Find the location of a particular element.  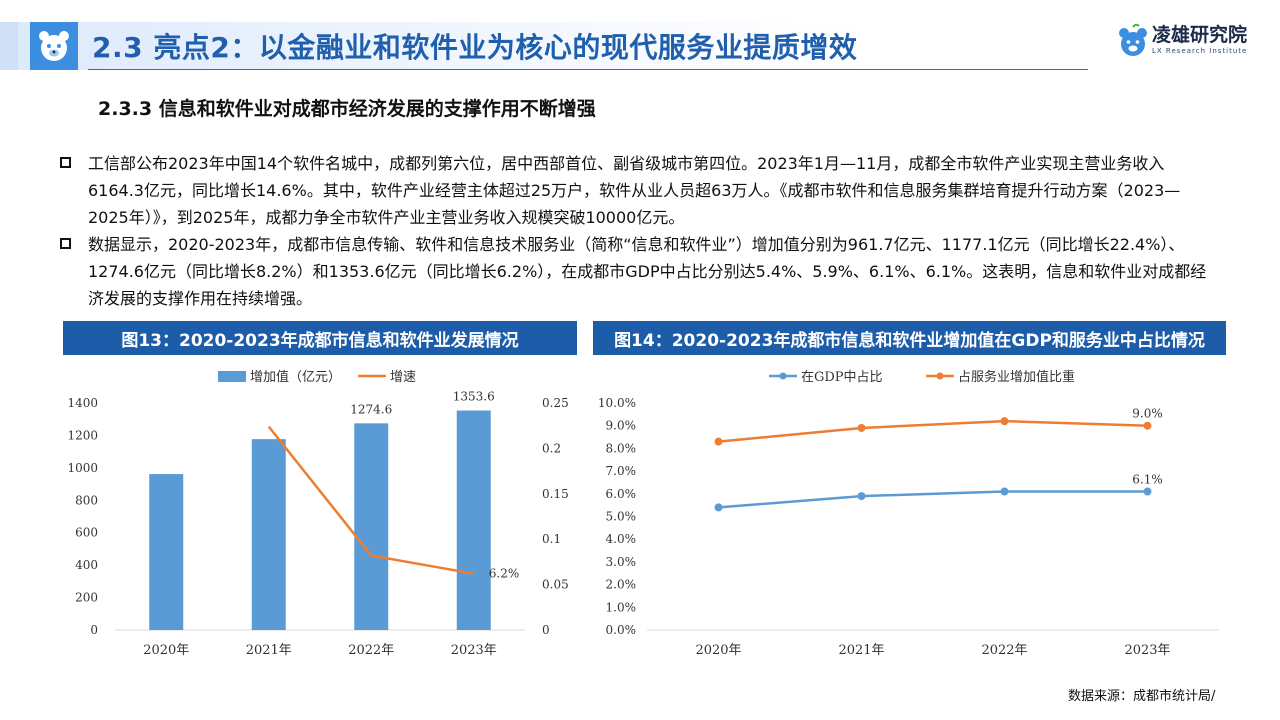

legend-label-bar: 增加值（亿元） is located at coordinates (295, 377).